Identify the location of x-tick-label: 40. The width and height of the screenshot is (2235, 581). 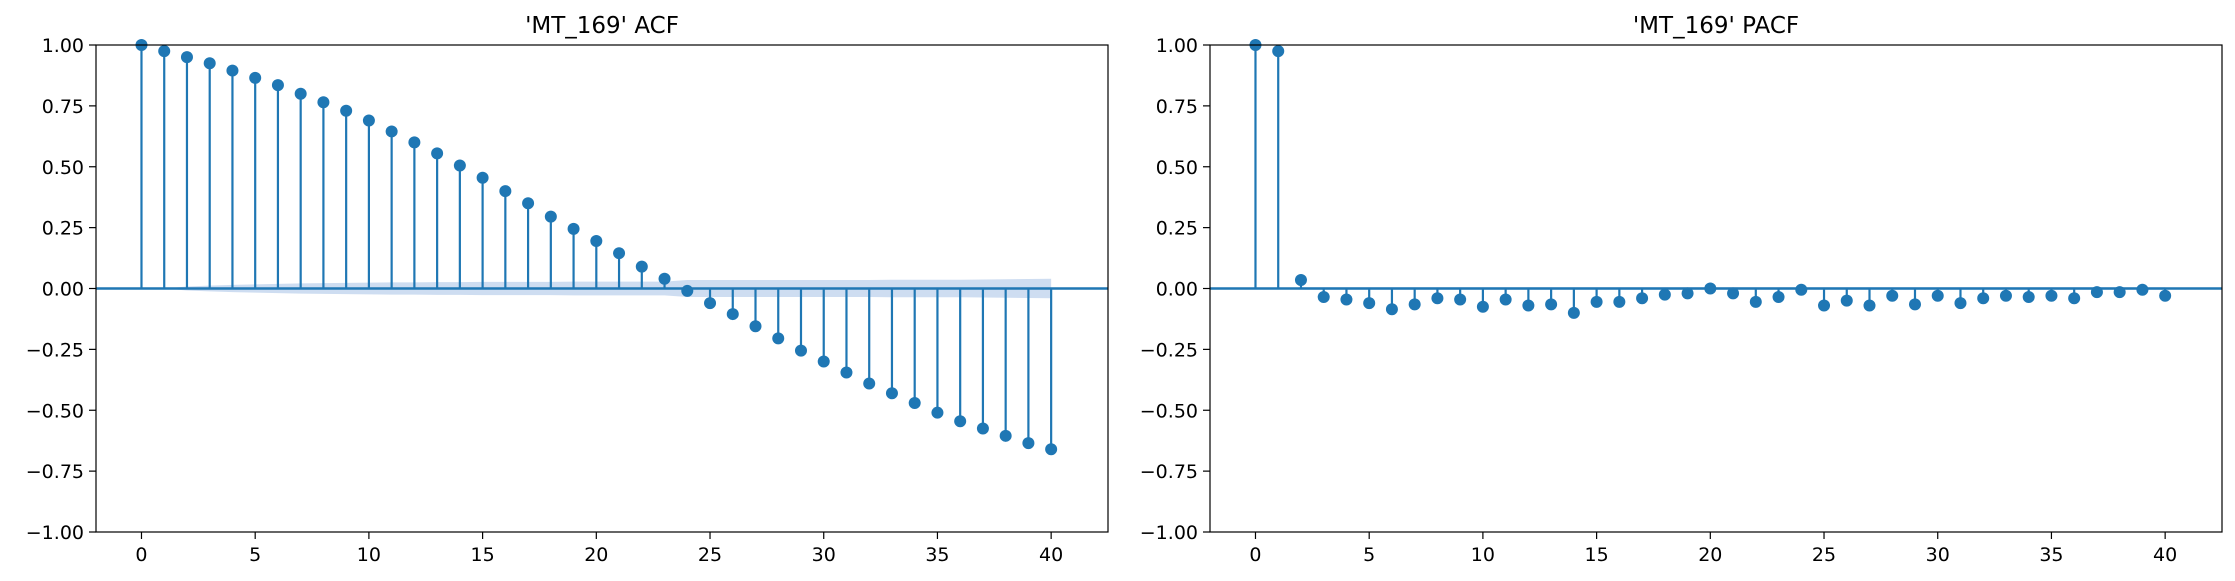
(1051, 555).